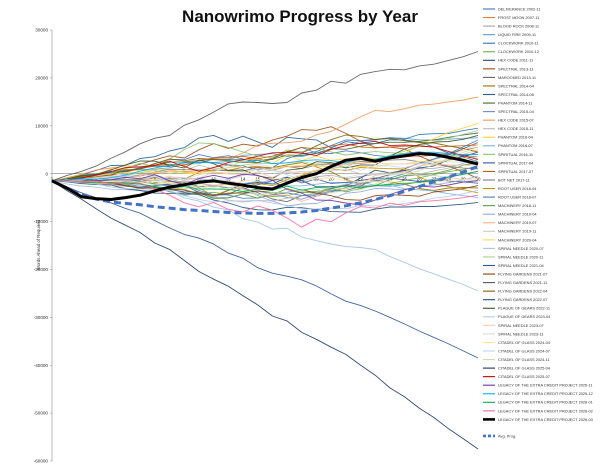 The image size is (600, 471). What do you see at coordinates (404, 179) in the screenshot?
I see `x-tick-label: 25` at bounding box center [404, 179].